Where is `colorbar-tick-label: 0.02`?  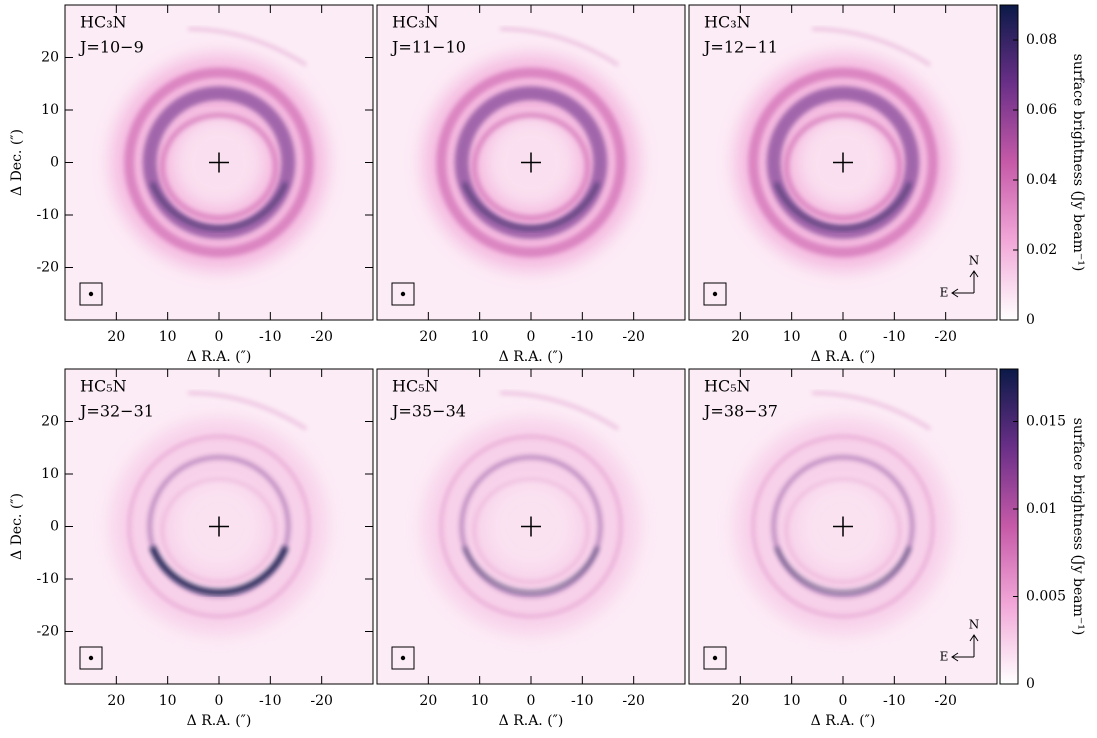 colorbar-tick-label: 0.02 is located at coordinates (1041, 250).